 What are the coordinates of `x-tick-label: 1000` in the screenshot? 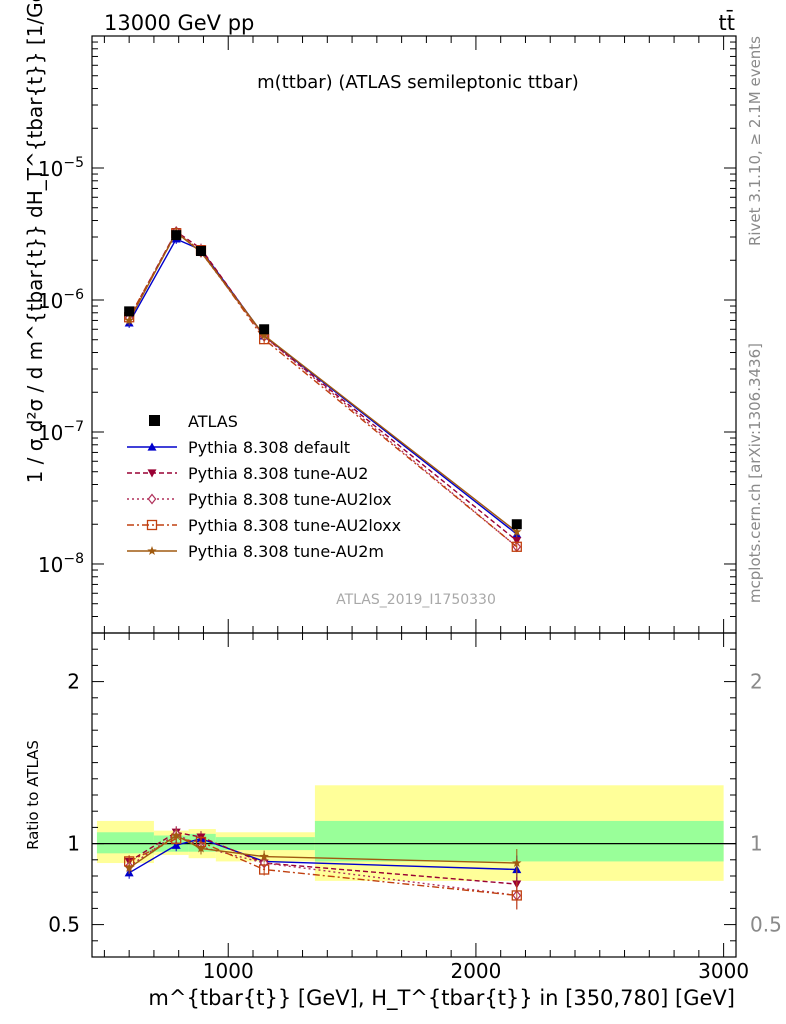 It's located at (228, 971).